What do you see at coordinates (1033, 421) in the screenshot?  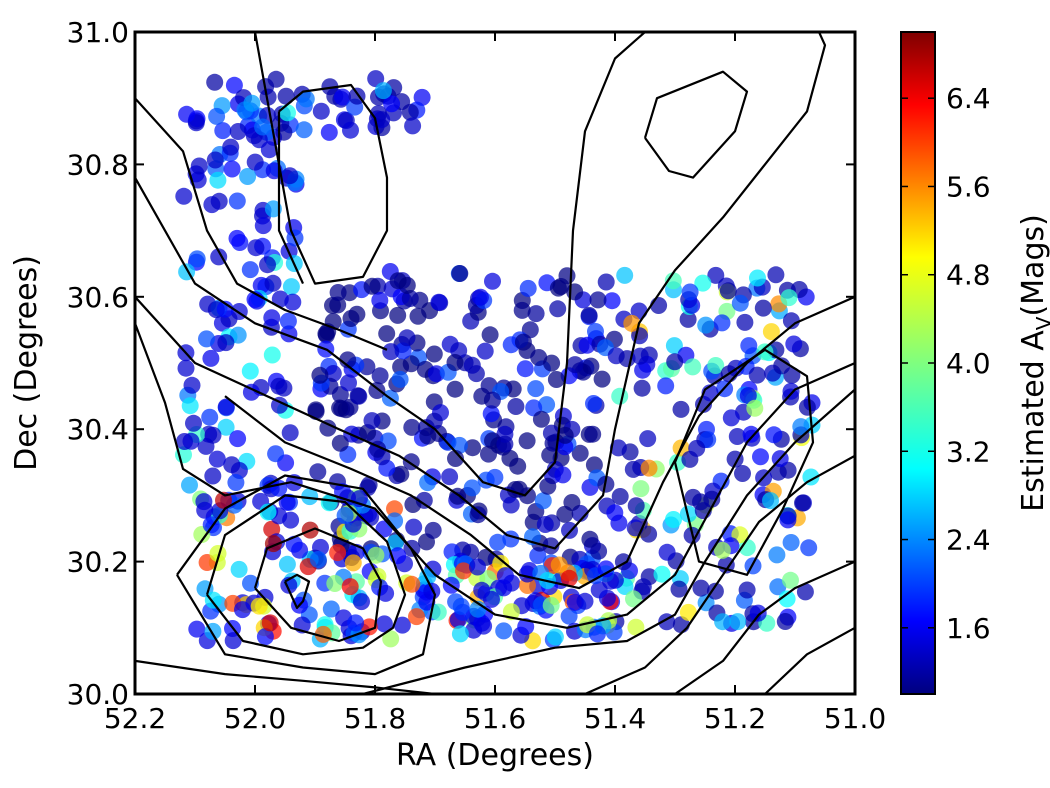 I see `colorbar-title-main: Estimated A` at bounding box center [1033, 421].